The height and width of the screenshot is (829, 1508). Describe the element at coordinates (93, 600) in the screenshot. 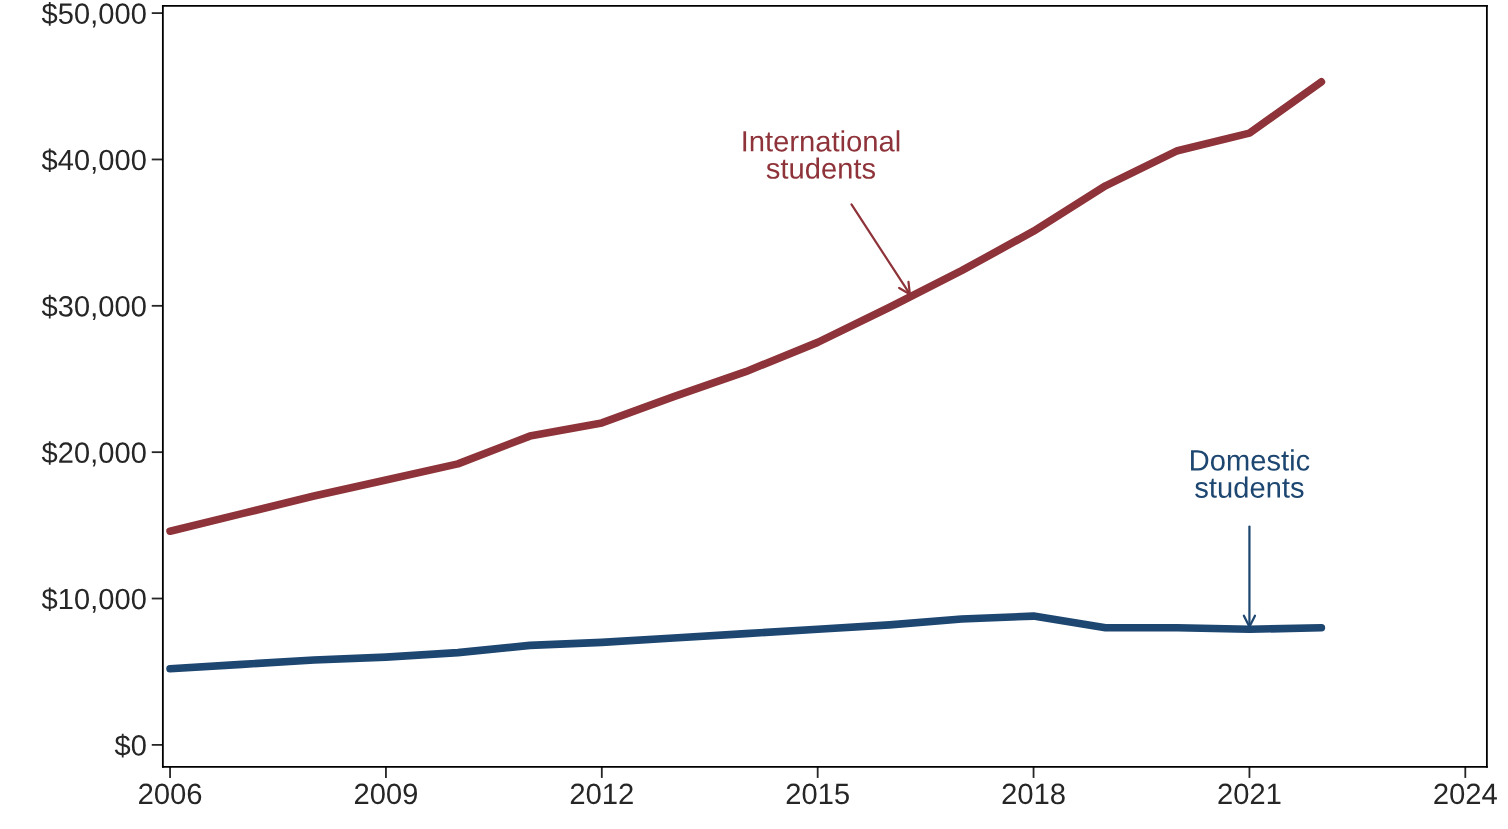

I see `y-tick-label: $10,000` at that location.